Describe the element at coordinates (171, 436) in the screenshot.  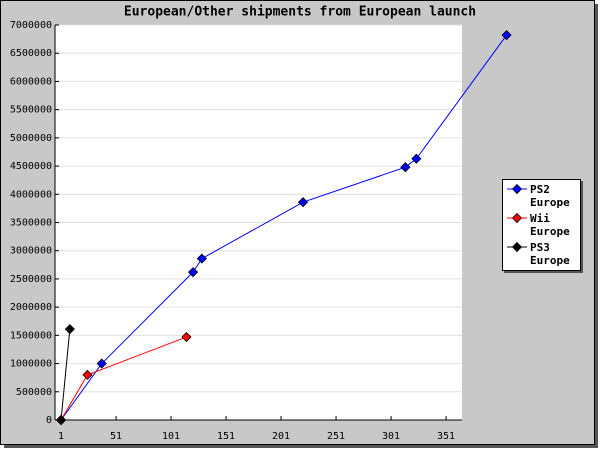
I see `x-tick-label: 101` at that location.